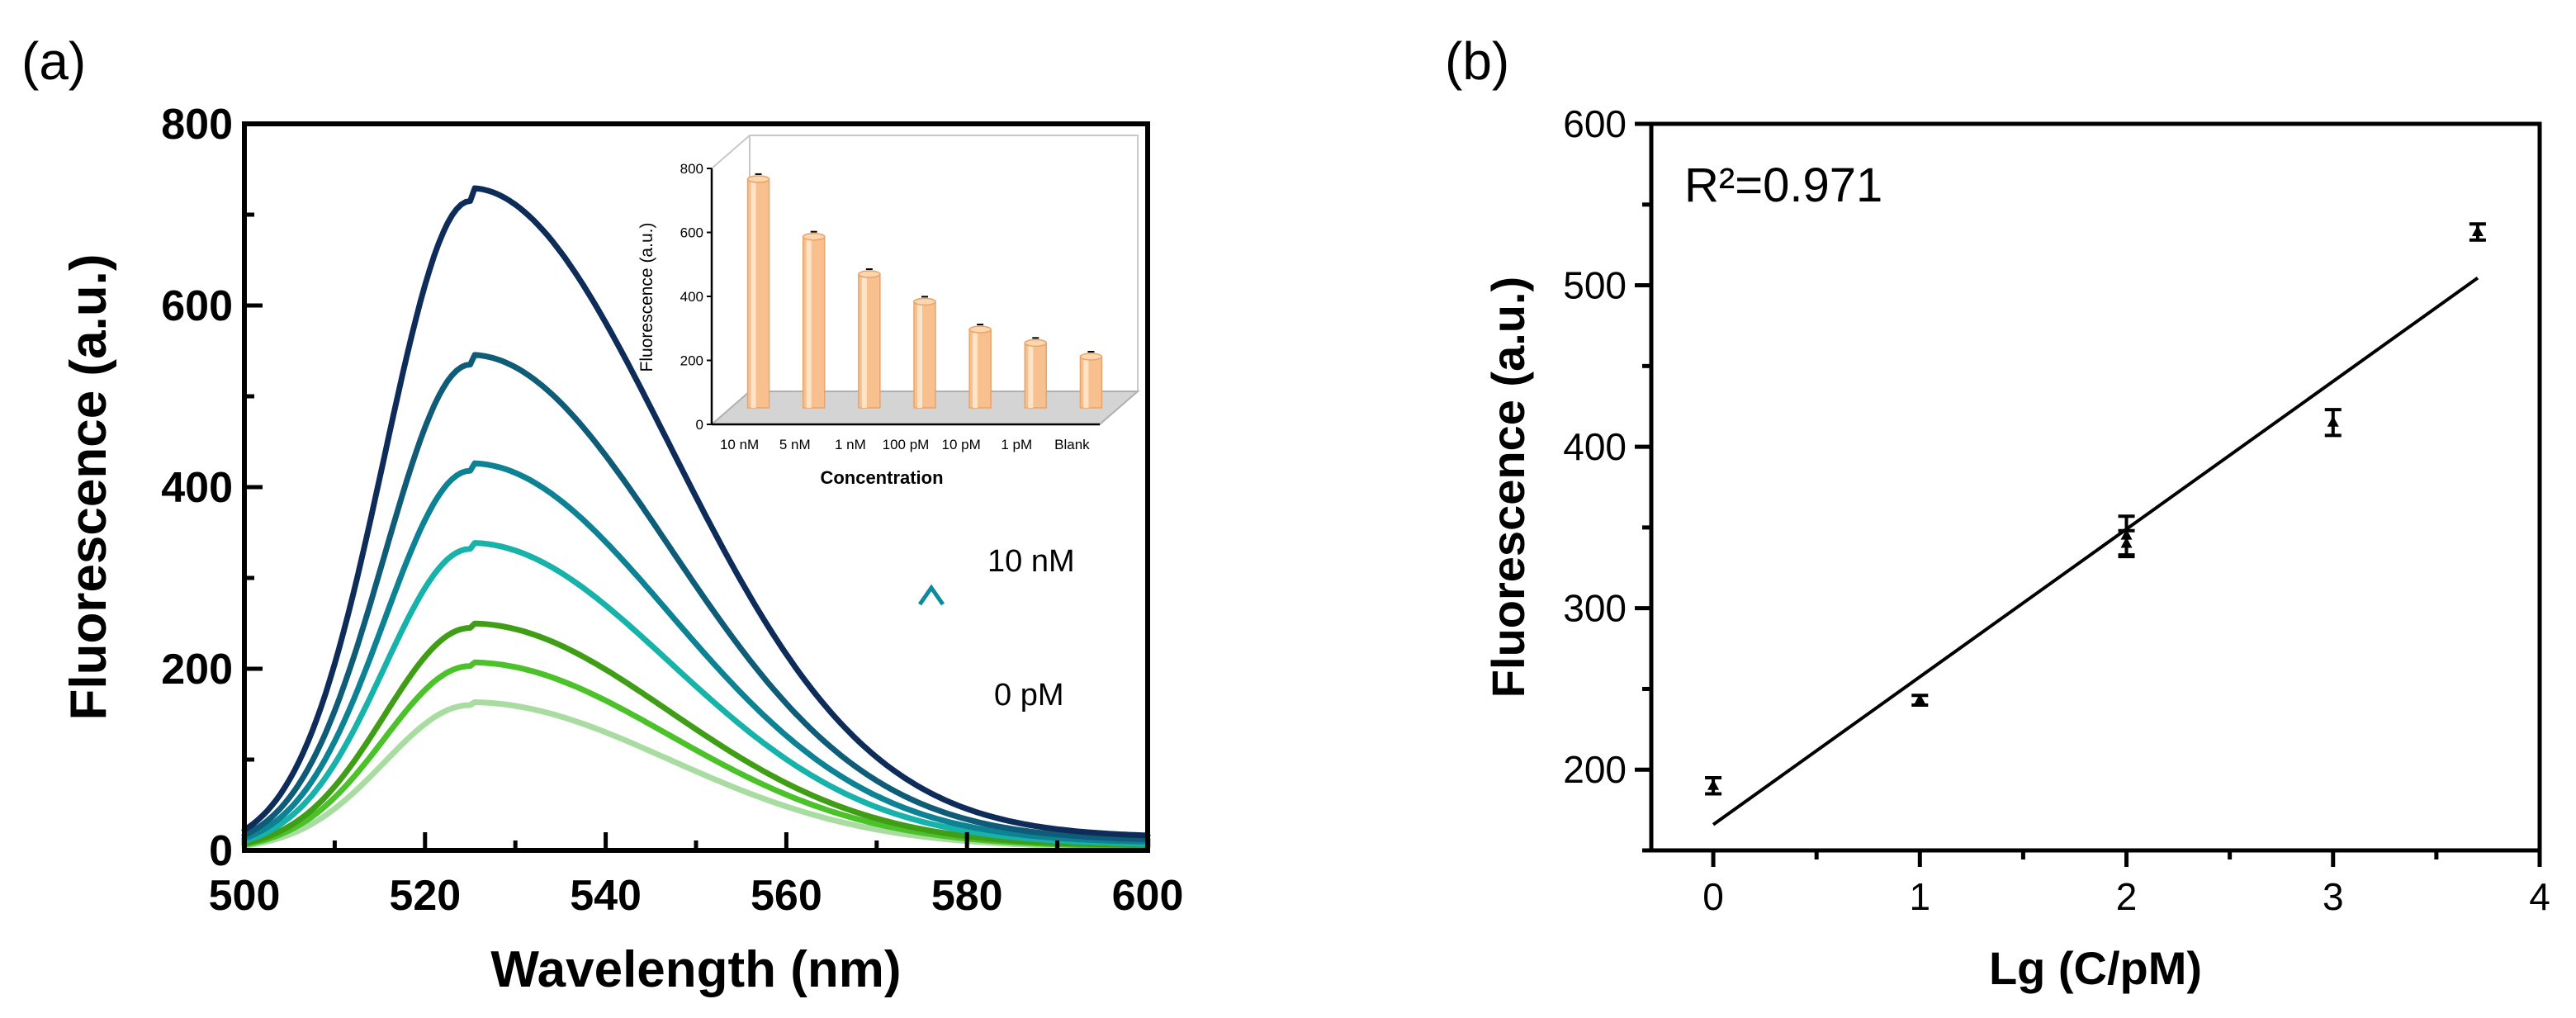 This screenshot has height=1018, width=2576. I want to click on annotation-top-concentration: 10 nM, so click(1031, 561).